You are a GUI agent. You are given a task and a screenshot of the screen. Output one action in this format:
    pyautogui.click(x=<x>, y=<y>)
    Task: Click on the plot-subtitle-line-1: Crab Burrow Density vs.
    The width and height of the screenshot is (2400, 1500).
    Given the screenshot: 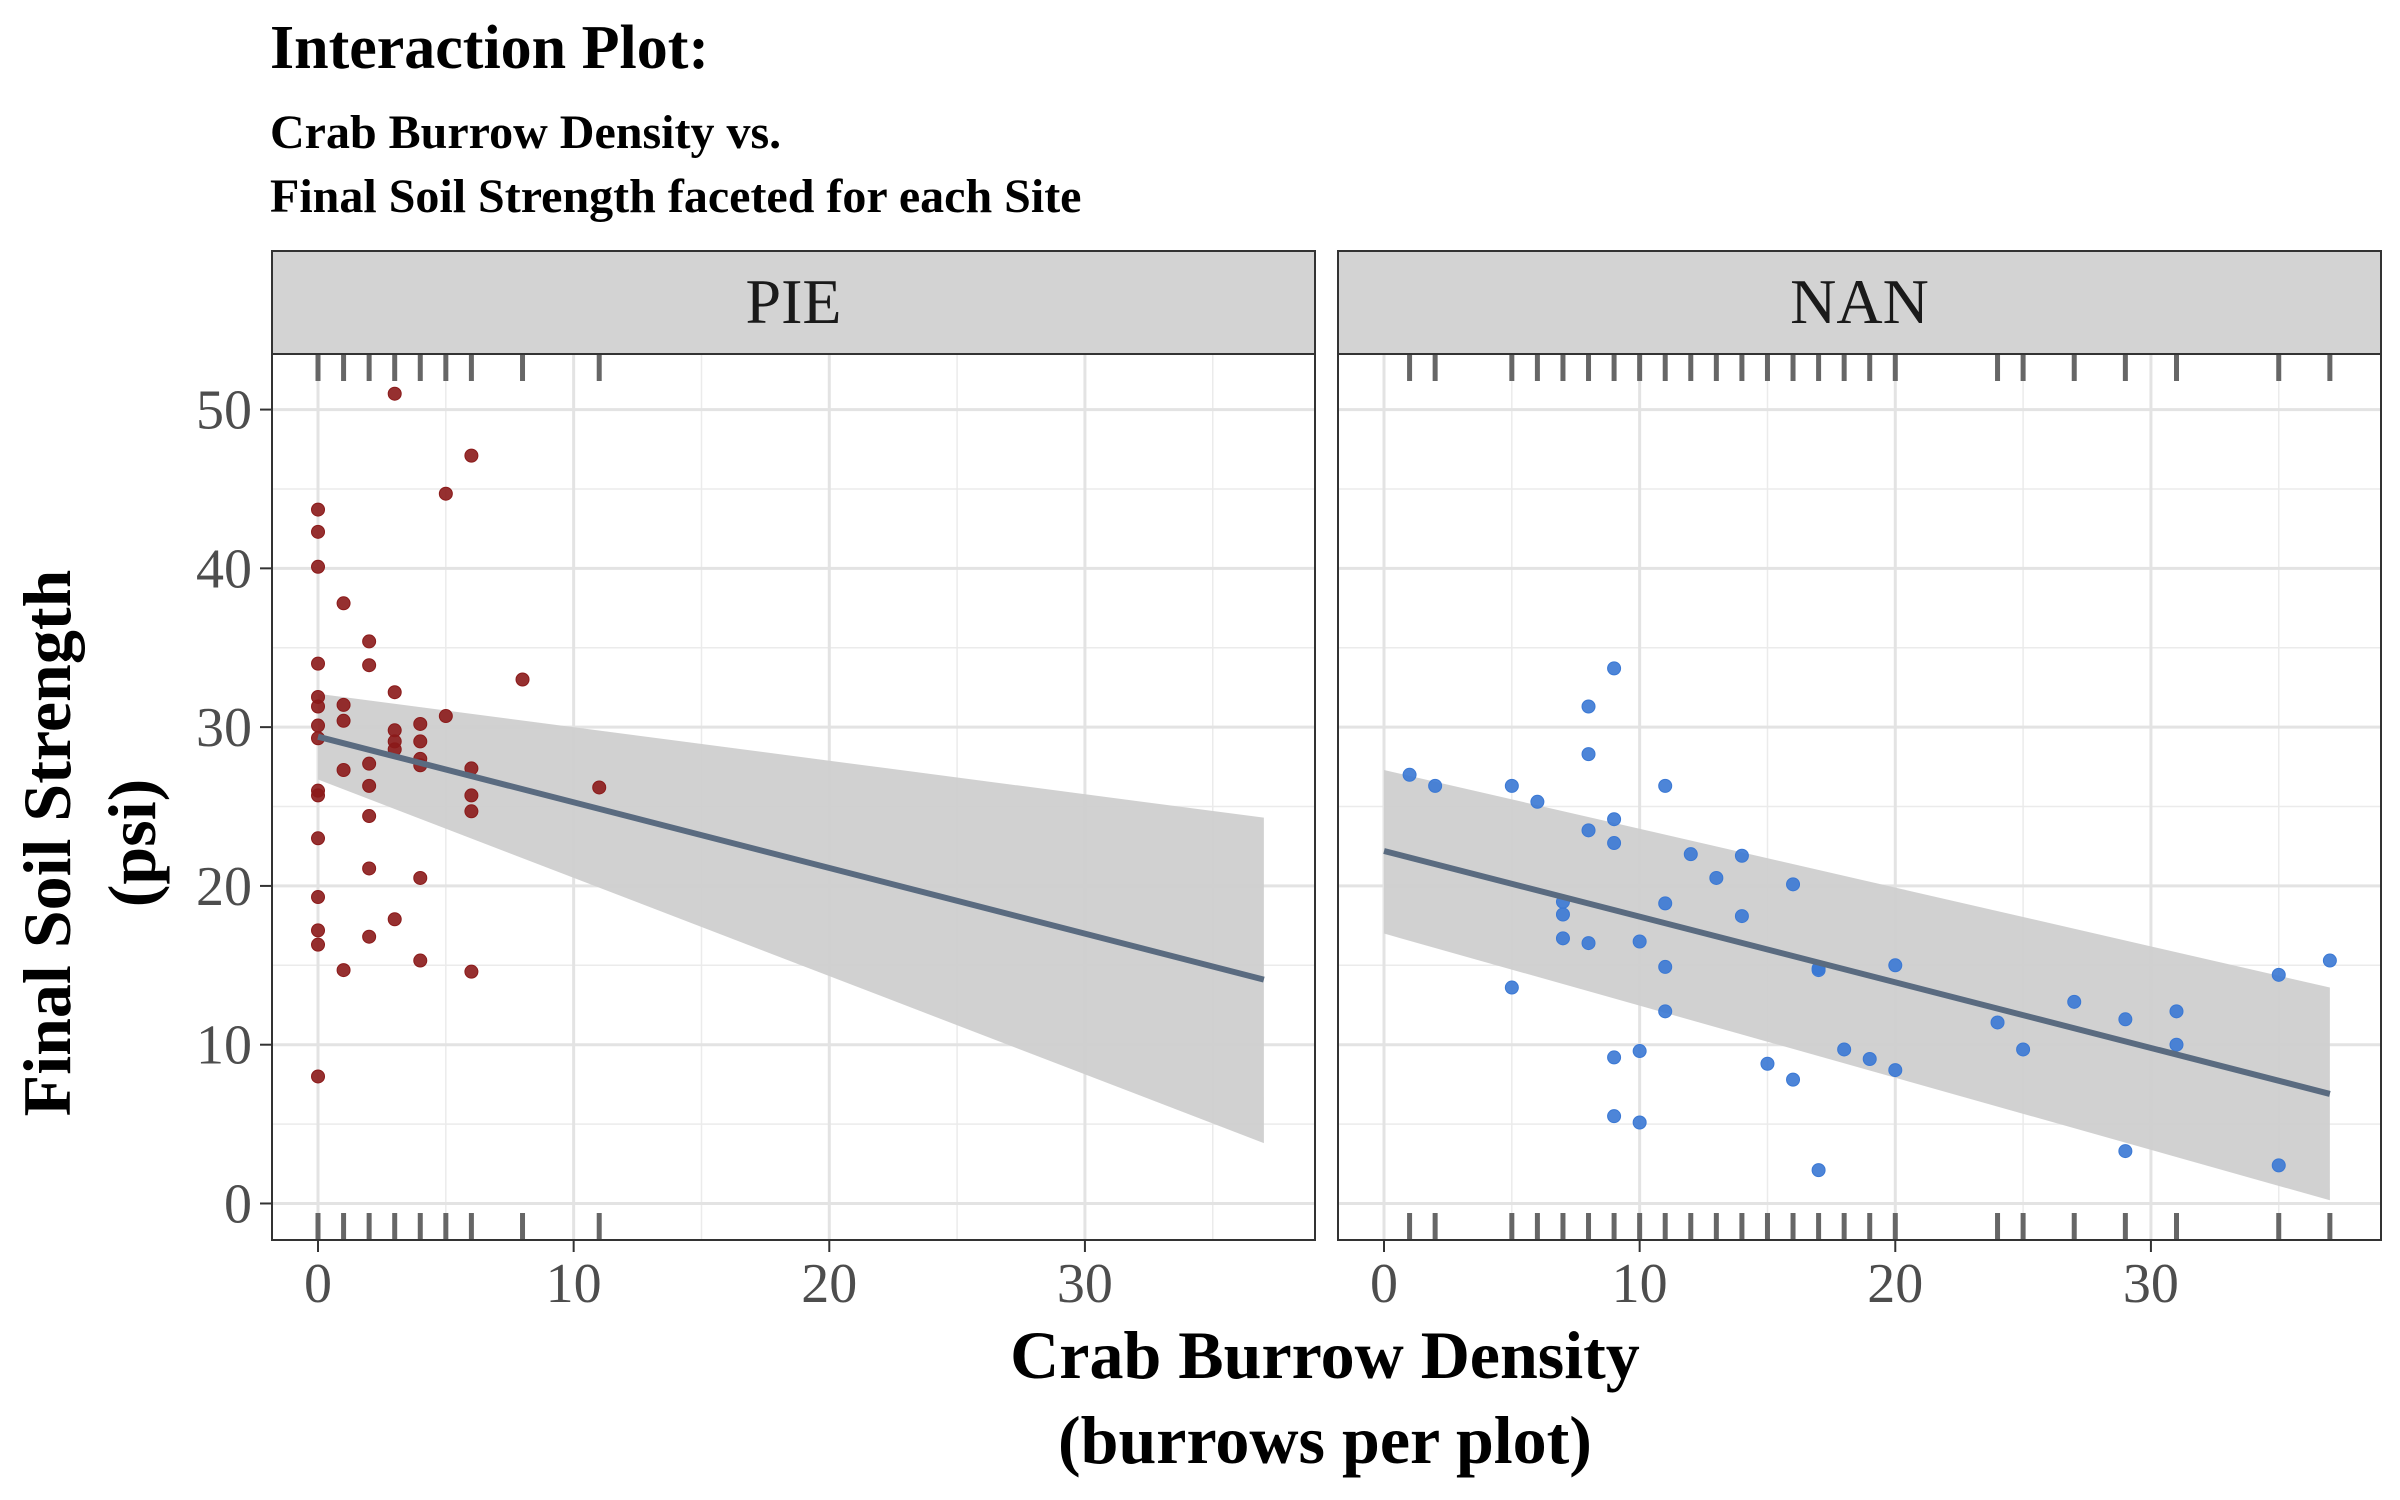 What is the action you would take?
    pyautogui.click(x=525, y=132)
    